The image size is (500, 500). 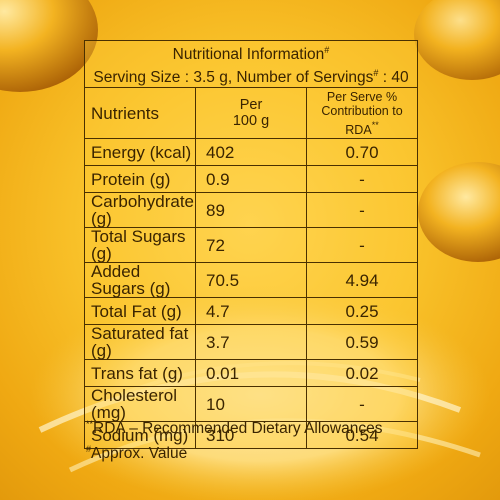 I want to click on footnote-approx: #Approx. Value, so click(x=234, y=451).